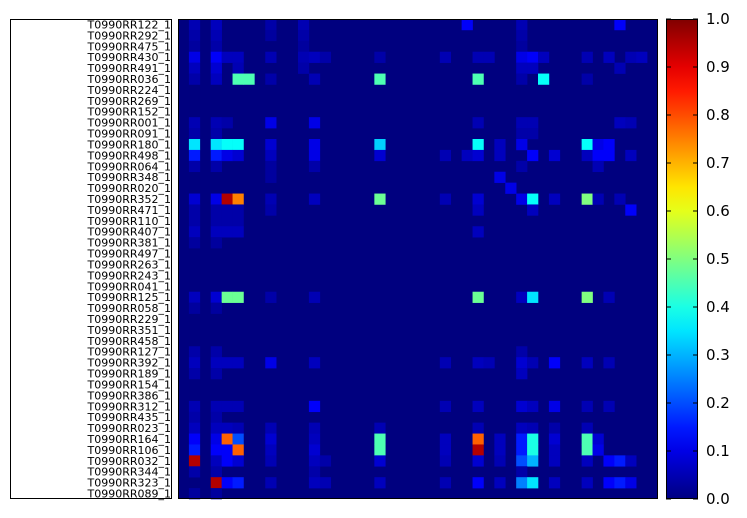  Describe the element at coordinates (129, 319) in the screenshot. I see `row-label: T0990RR229_1` at that location.